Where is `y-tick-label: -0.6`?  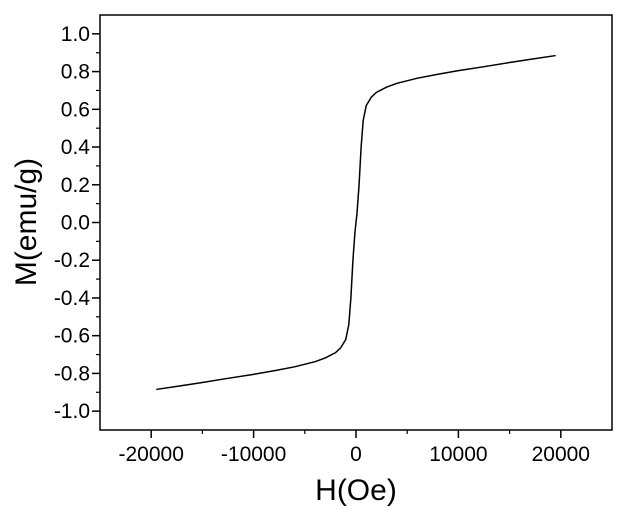 y-tick-label: -0.6 is located at coordinates (72, 336).